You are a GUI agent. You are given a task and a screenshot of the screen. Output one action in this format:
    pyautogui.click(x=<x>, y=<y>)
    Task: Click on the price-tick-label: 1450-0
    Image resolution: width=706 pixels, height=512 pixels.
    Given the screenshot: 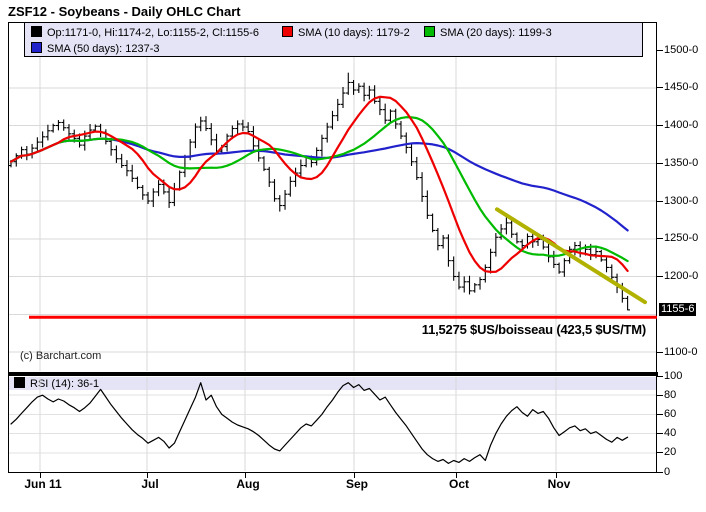 What is the action you would take?
    pyautogui.click(x=681, y=87)
    